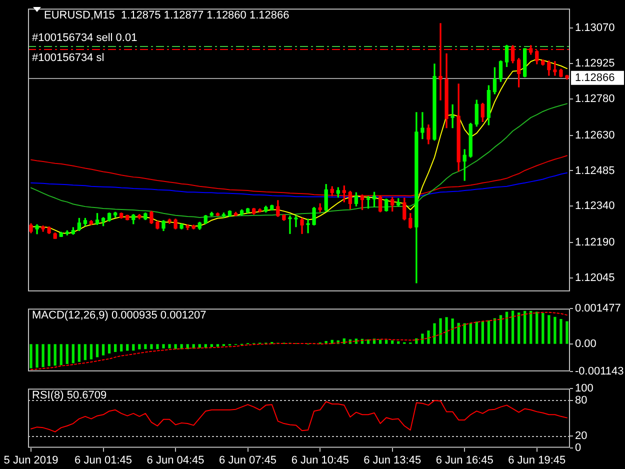 The image size is (625, 469). Describe the element at coordinates (595, 63) in the screenshot. I see `y-tick-label: 1.12925` at that location.